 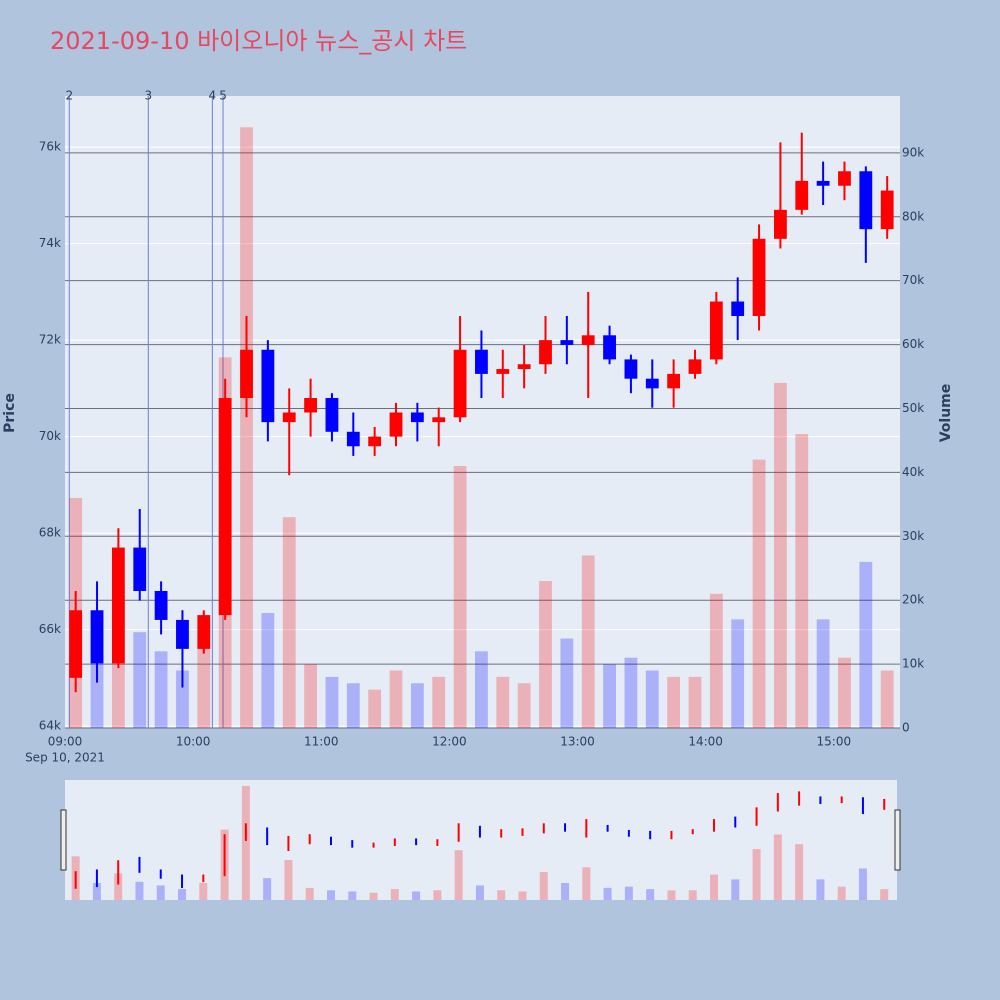 What do you see at coordinates (50, 533) in the screenshot?
I see `y-tick-label: 68k` at bounding box center [50, 533].